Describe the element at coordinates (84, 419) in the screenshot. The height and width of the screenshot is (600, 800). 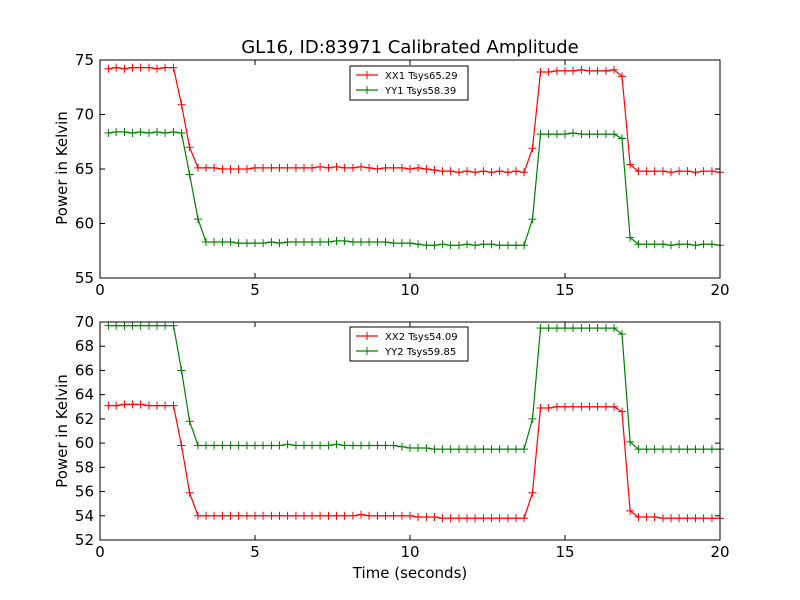
I see `y-tick-label: 62` at that location.